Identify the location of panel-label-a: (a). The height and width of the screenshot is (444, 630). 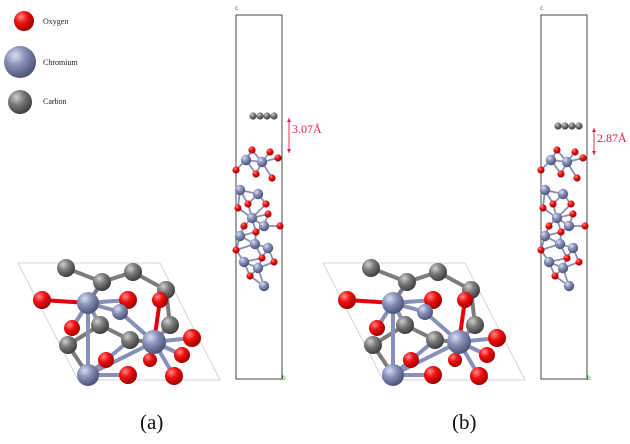
(152, 422).